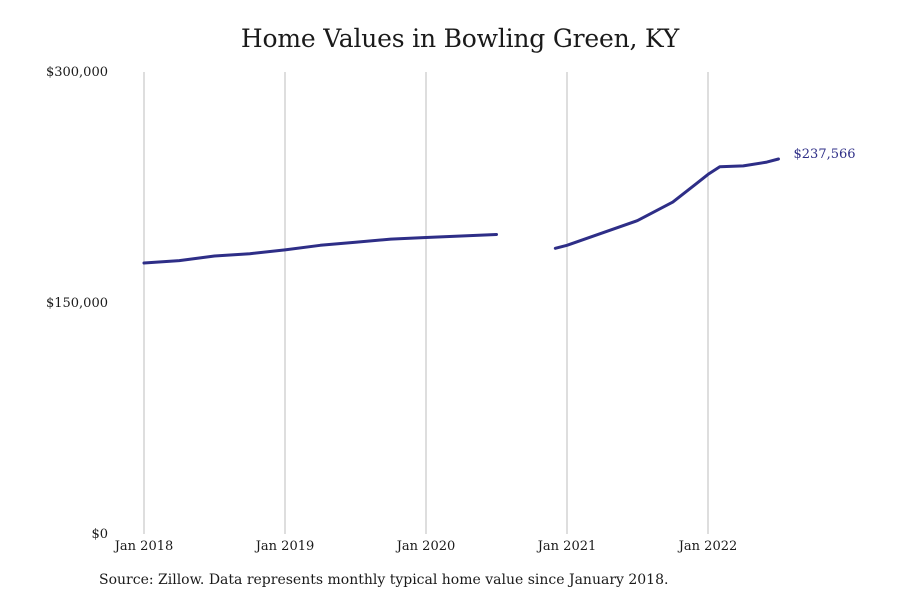  What do you see at coordinates (566, 546) in the screenshot?
I see `x-tick-label-4: Jan 2021` at bounding box center [566, 546].